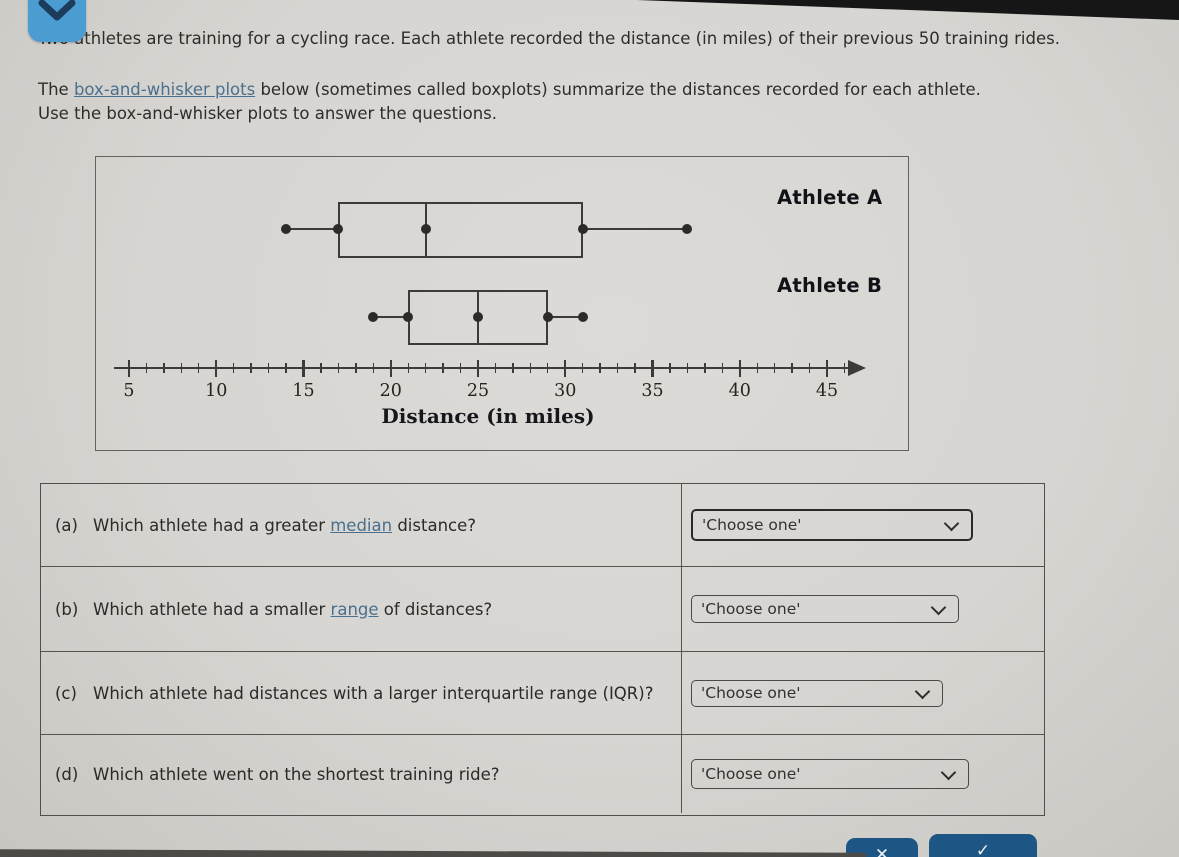 The height and width of the screenshot is (857, 1179). I want to click on tick-label: 25, so click(478, 391).